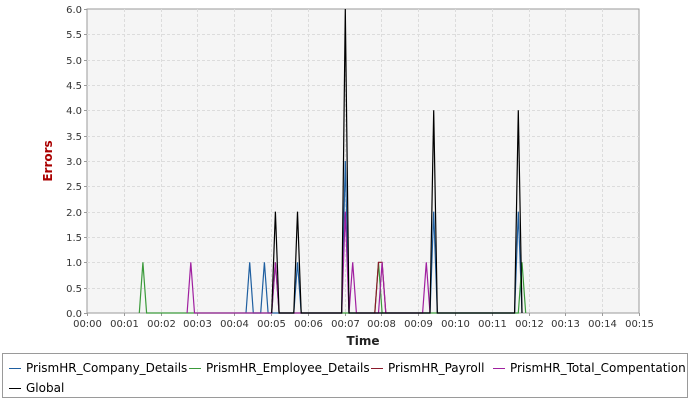  I want to click on x-tick-label: 00:01, so click(124, 324).